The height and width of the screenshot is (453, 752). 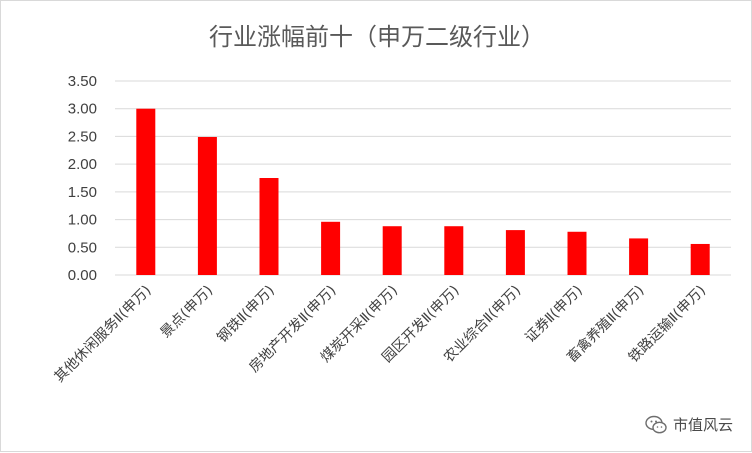 What do you see at coordinates (246, 315) in the screenshot?
I see `x-tick-label: 钢铁Ⅱ(申万)` at bounding box center [246, 315].